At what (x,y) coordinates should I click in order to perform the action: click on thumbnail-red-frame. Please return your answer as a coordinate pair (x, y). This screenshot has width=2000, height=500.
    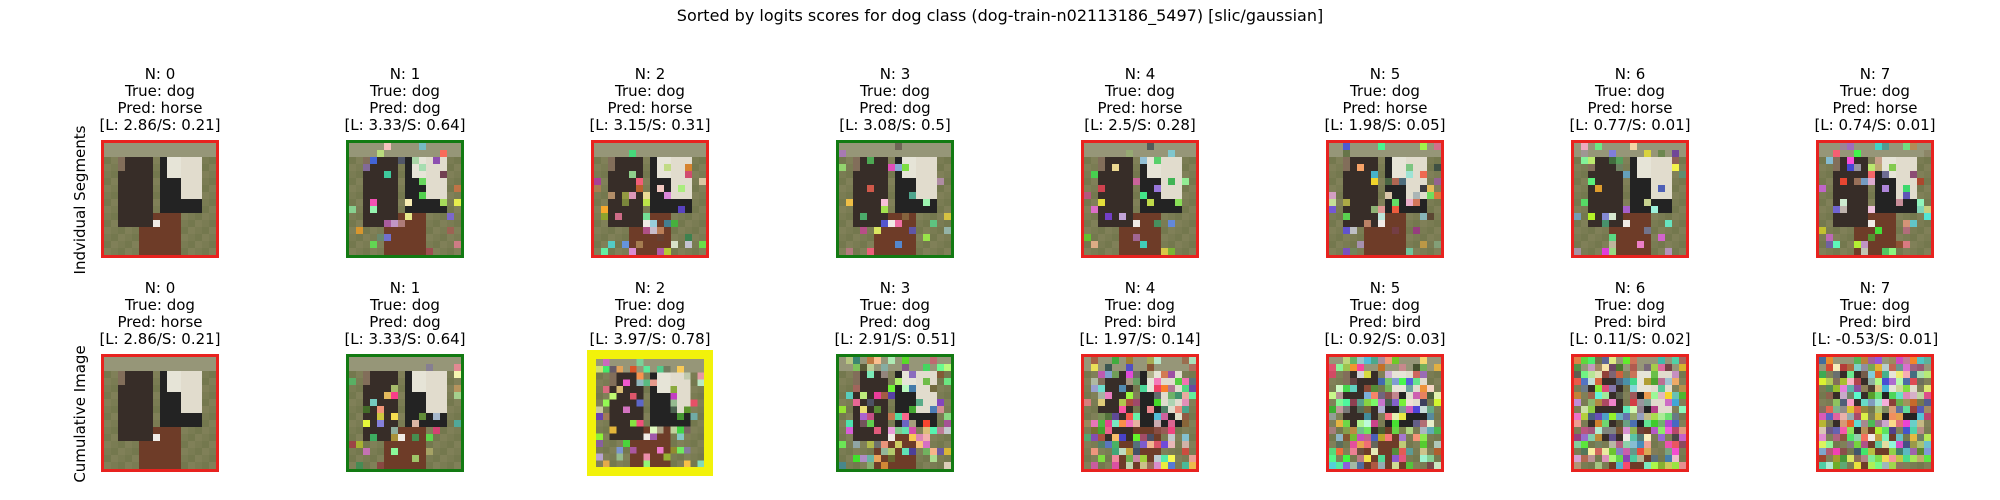
    Looking at the image, I should click on (1630, 413).